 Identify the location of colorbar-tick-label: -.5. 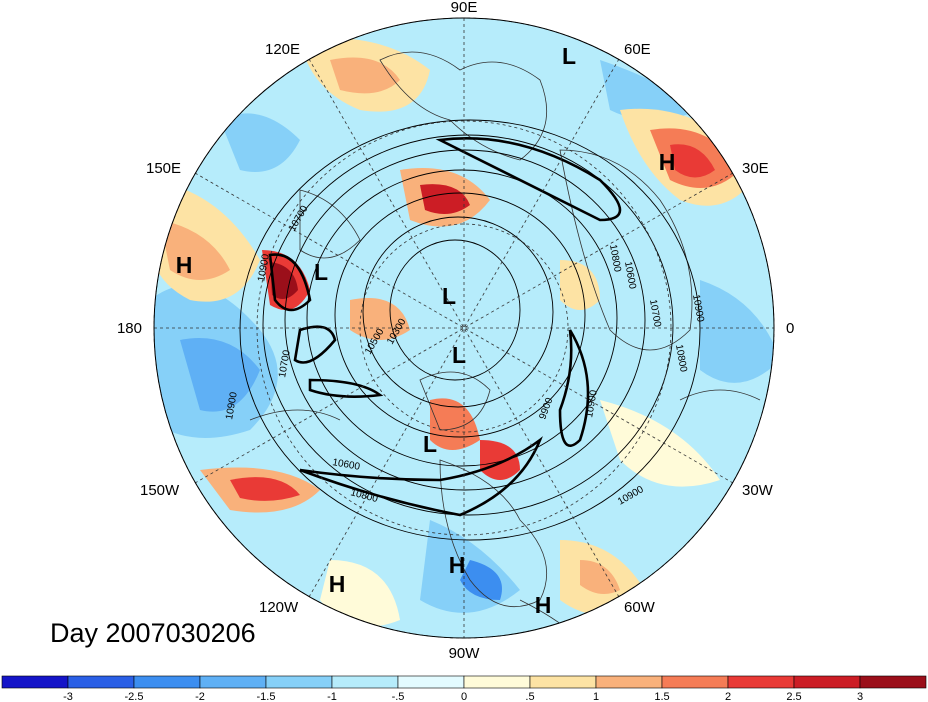
(398, 696).